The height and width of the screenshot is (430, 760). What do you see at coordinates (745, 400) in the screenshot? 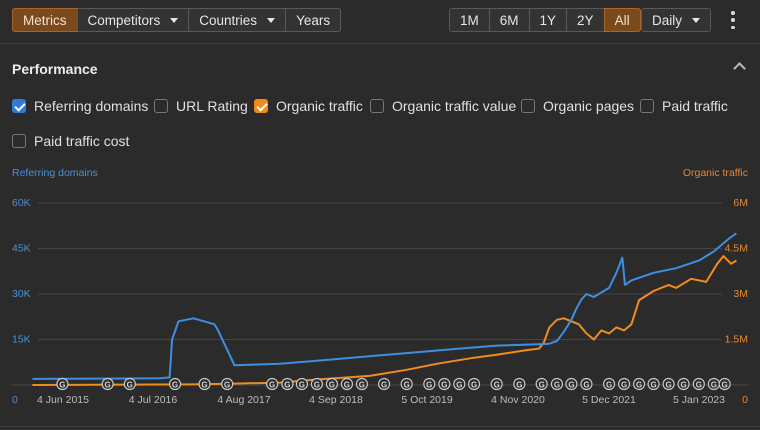
I see `right-axis-tick-label: 0` at bounding box center [745, 400].